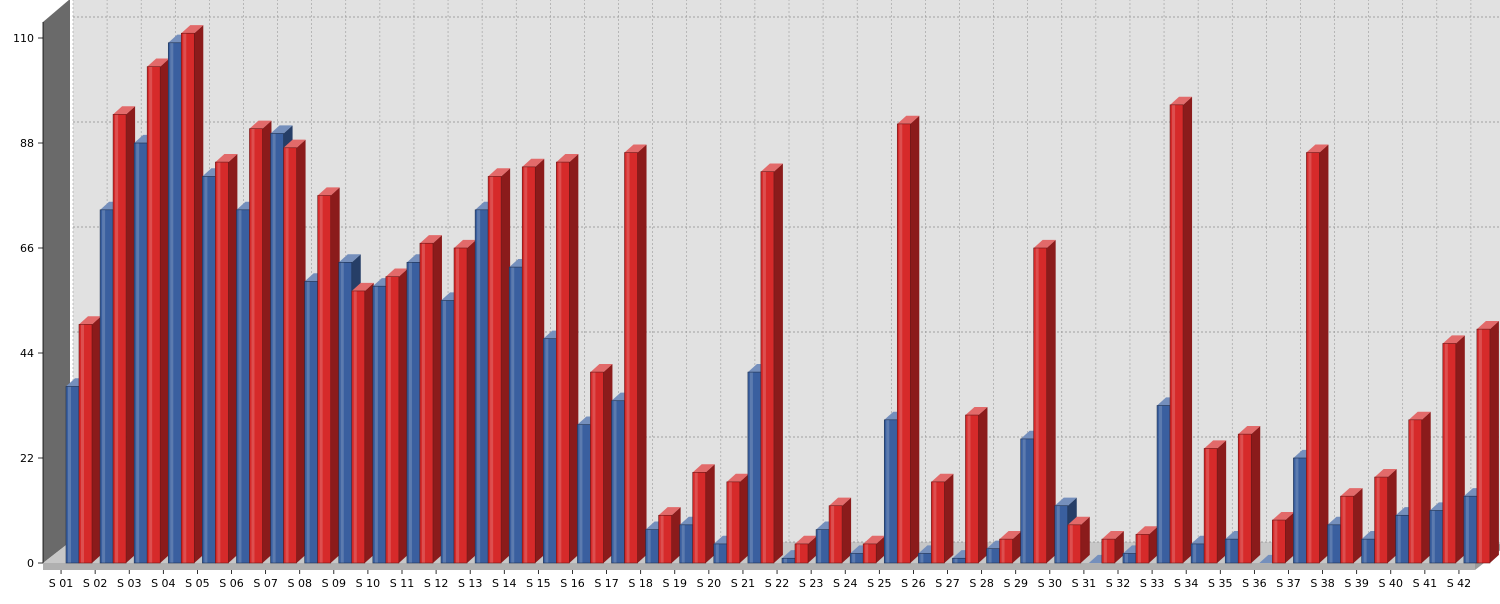  Describe the element at coordinates (379, 424) in the screenshot. I see `bar-series1-10-front` at that location.